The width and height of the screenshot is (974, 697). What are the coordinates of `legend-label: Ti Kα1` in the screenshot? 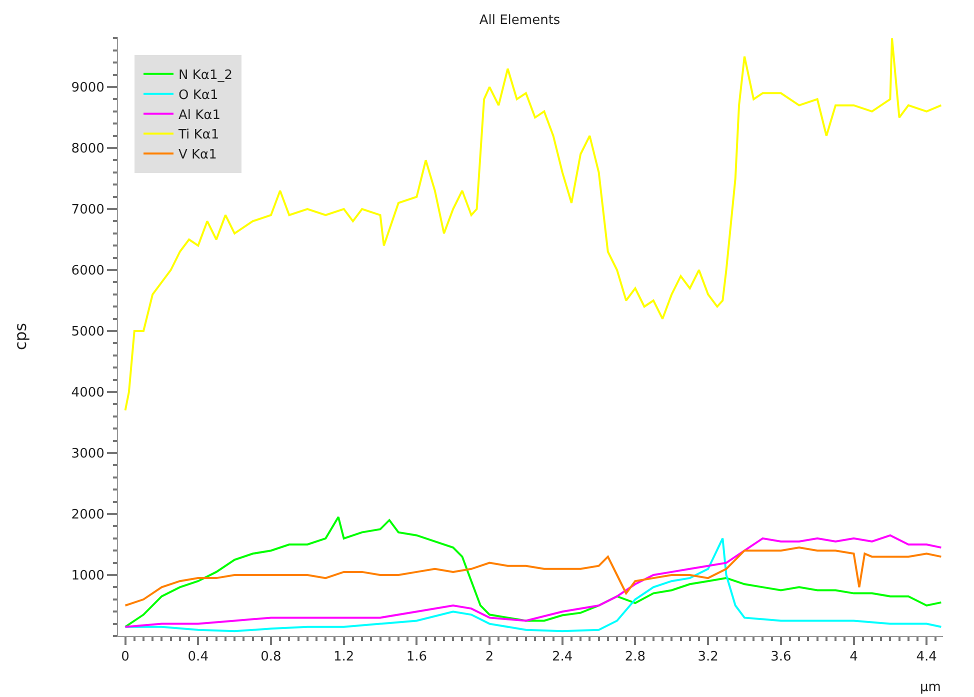 It's located at (199, 135).